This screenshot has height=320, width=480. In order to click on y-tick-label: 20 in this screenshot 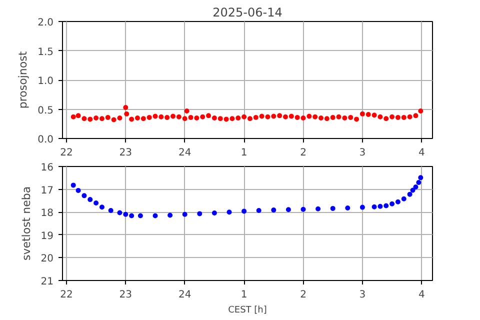, I will do `click(47, 259)`.